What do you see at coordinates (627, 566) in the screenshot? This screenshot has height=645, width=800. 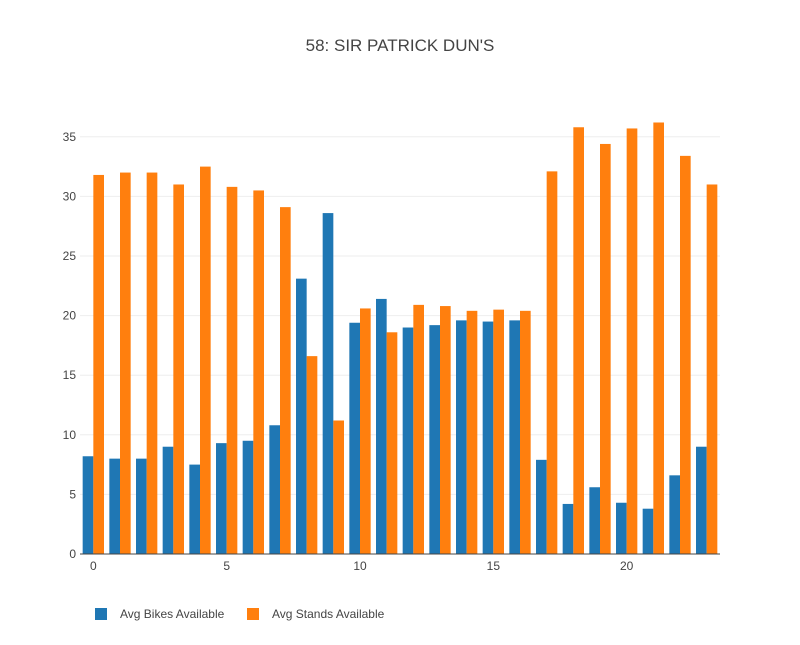 I see `x-tick-label: 20` at bounding box center [627, 566].